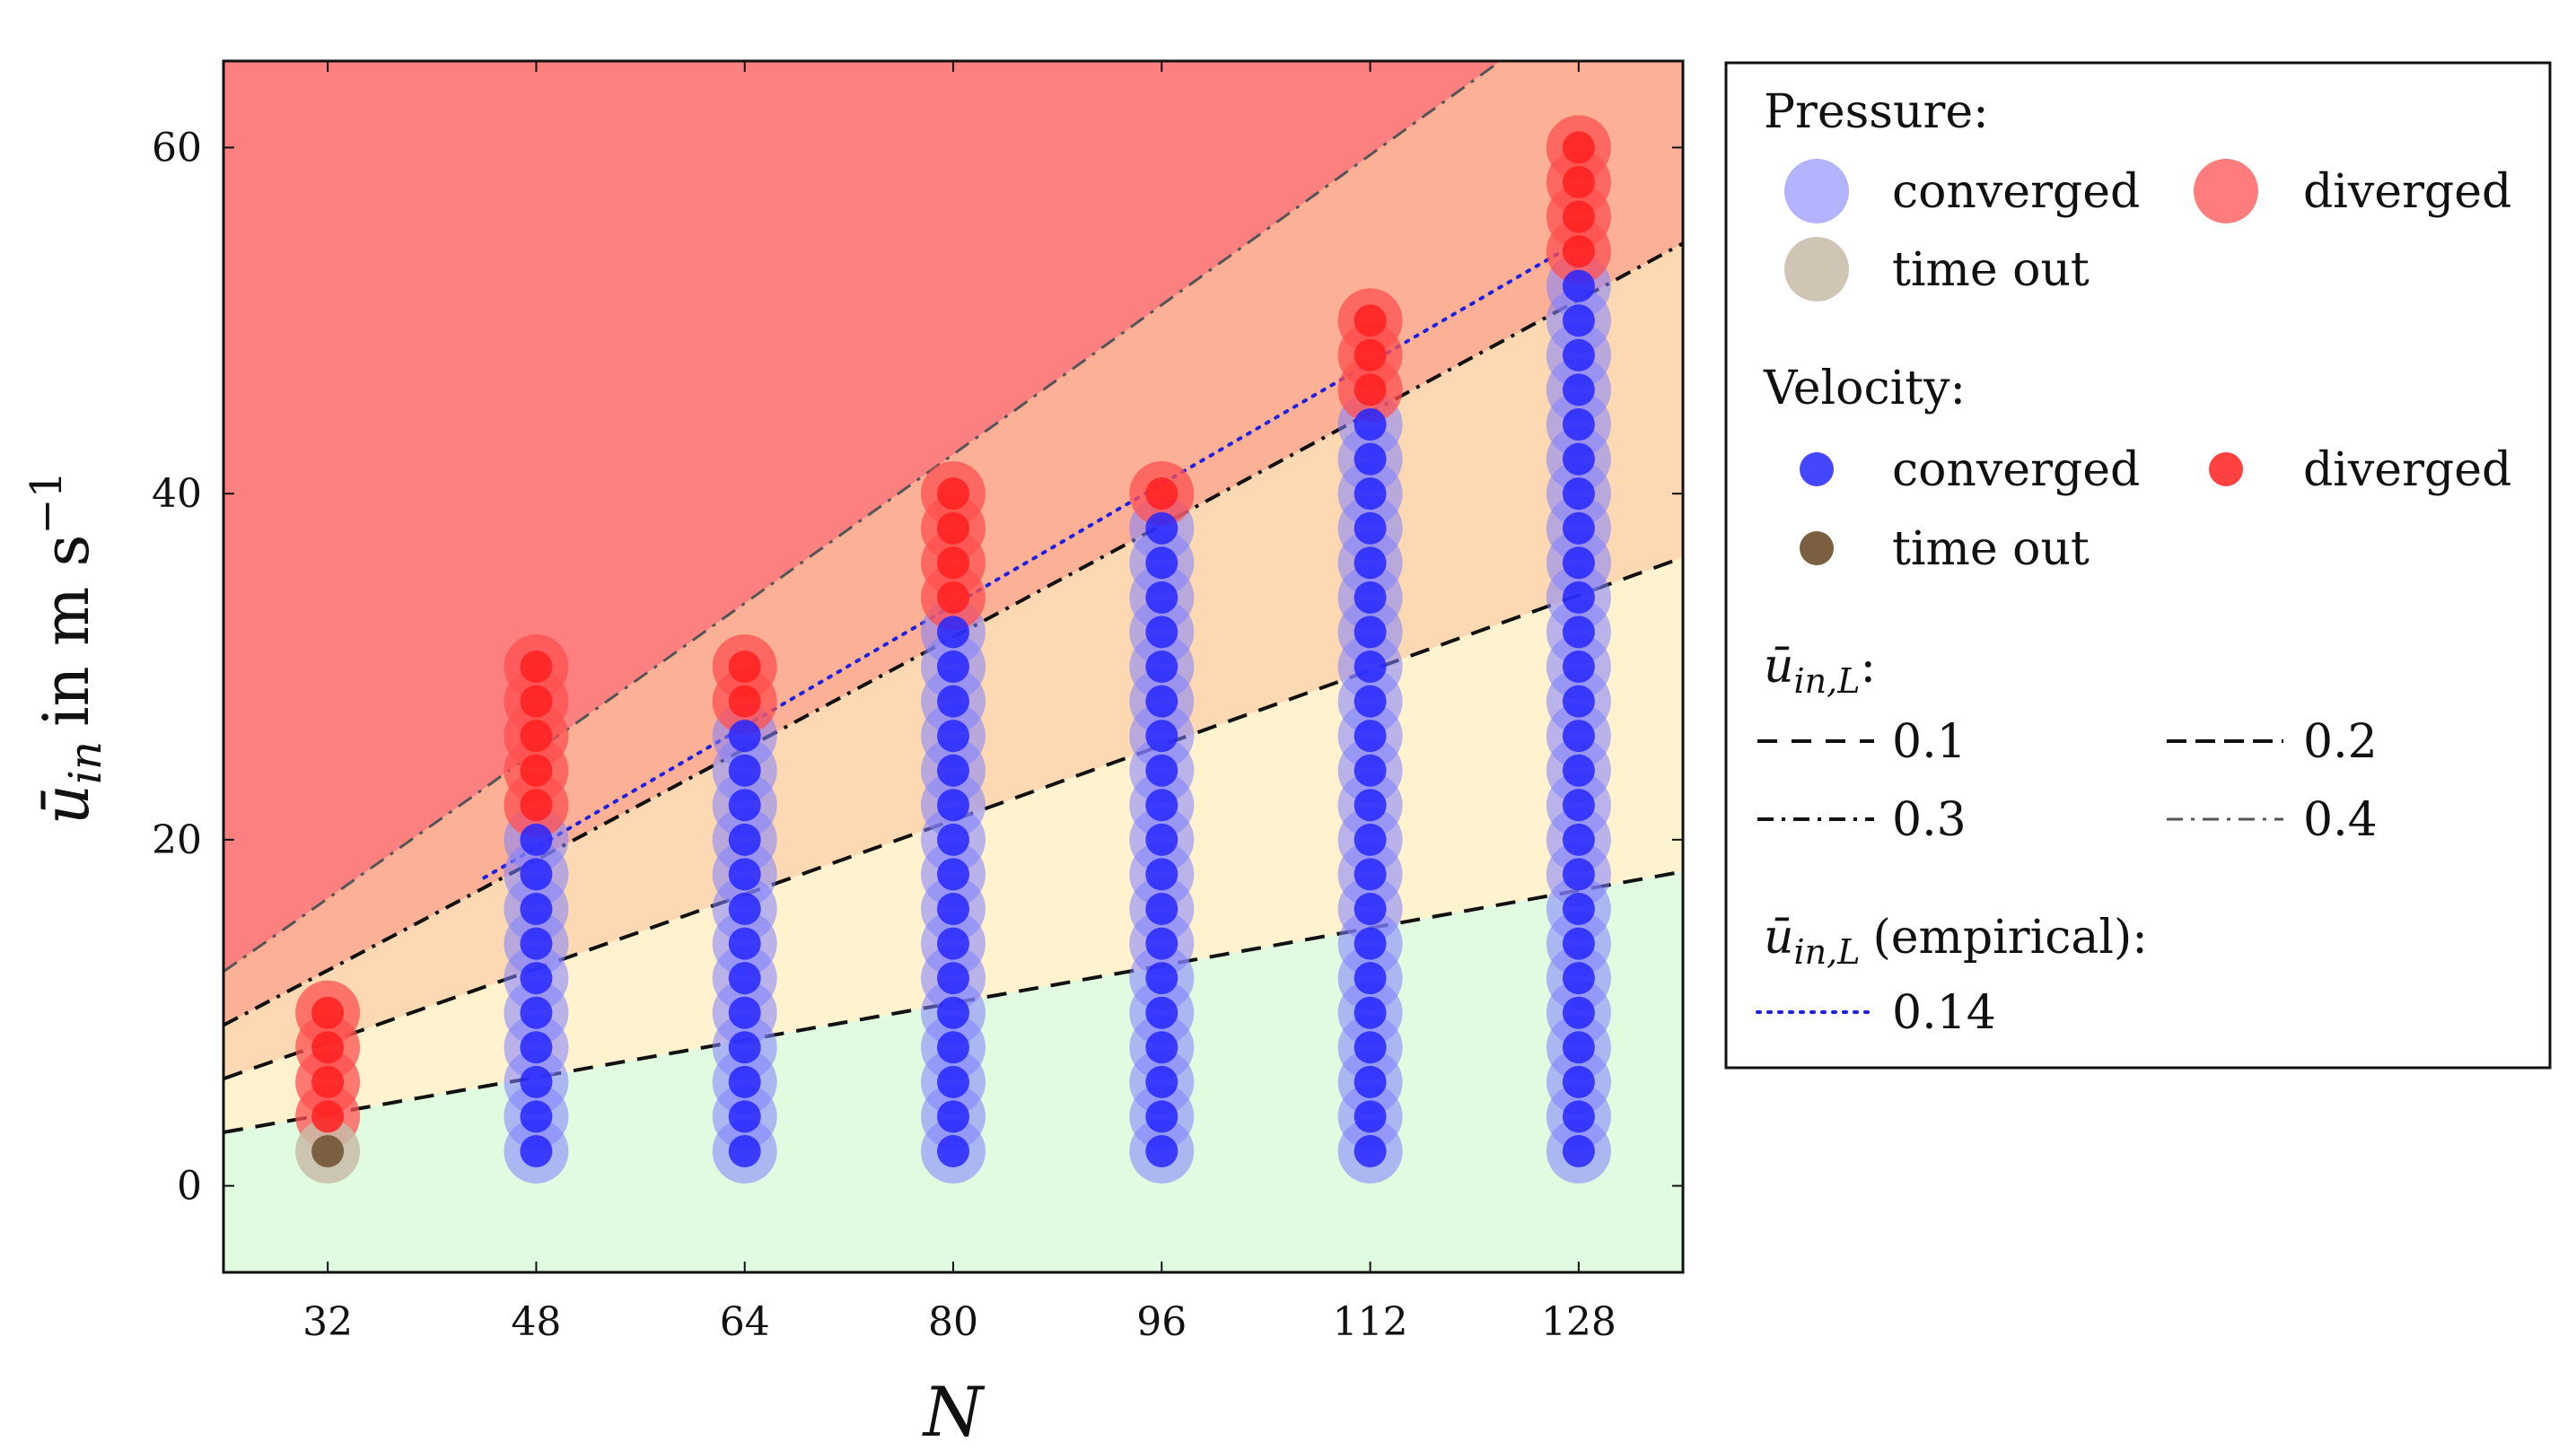  Describe the element at coordinates (1816, 191) in the screenshot. I see `legend-pressure-converged-marker` at that location.